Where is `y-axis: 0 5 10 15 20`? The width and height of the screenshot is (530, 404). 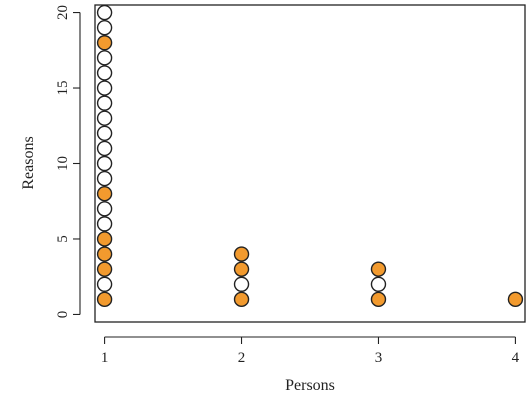
y-axis: 0 5 10 15 20 is located at coordinates (68, 162).